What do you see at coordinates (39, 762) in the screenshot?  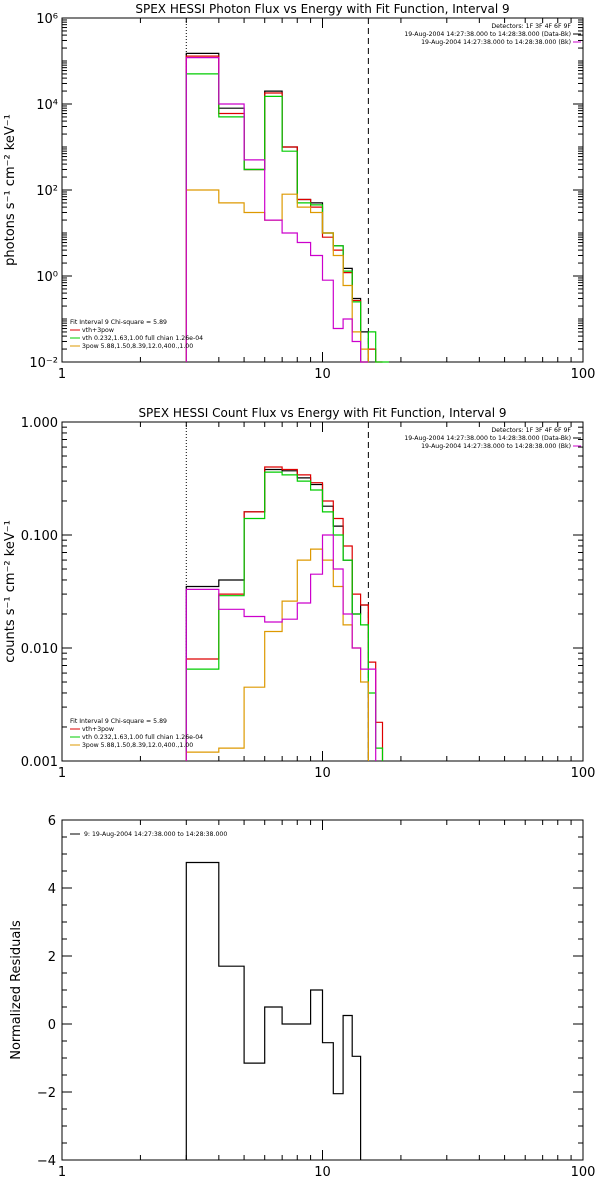 I see `y-tick-label: 0.001` at bounding box center [39, 762].